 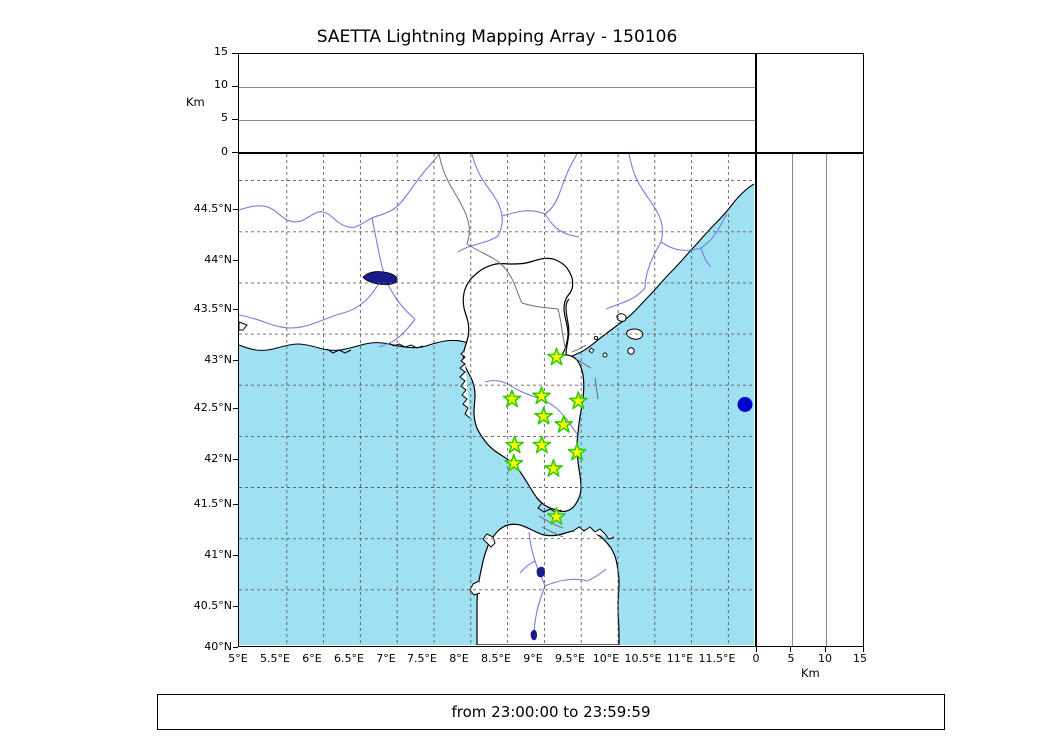 I want to click on tick-label-right-10: 10, so click(x=825, y=658).